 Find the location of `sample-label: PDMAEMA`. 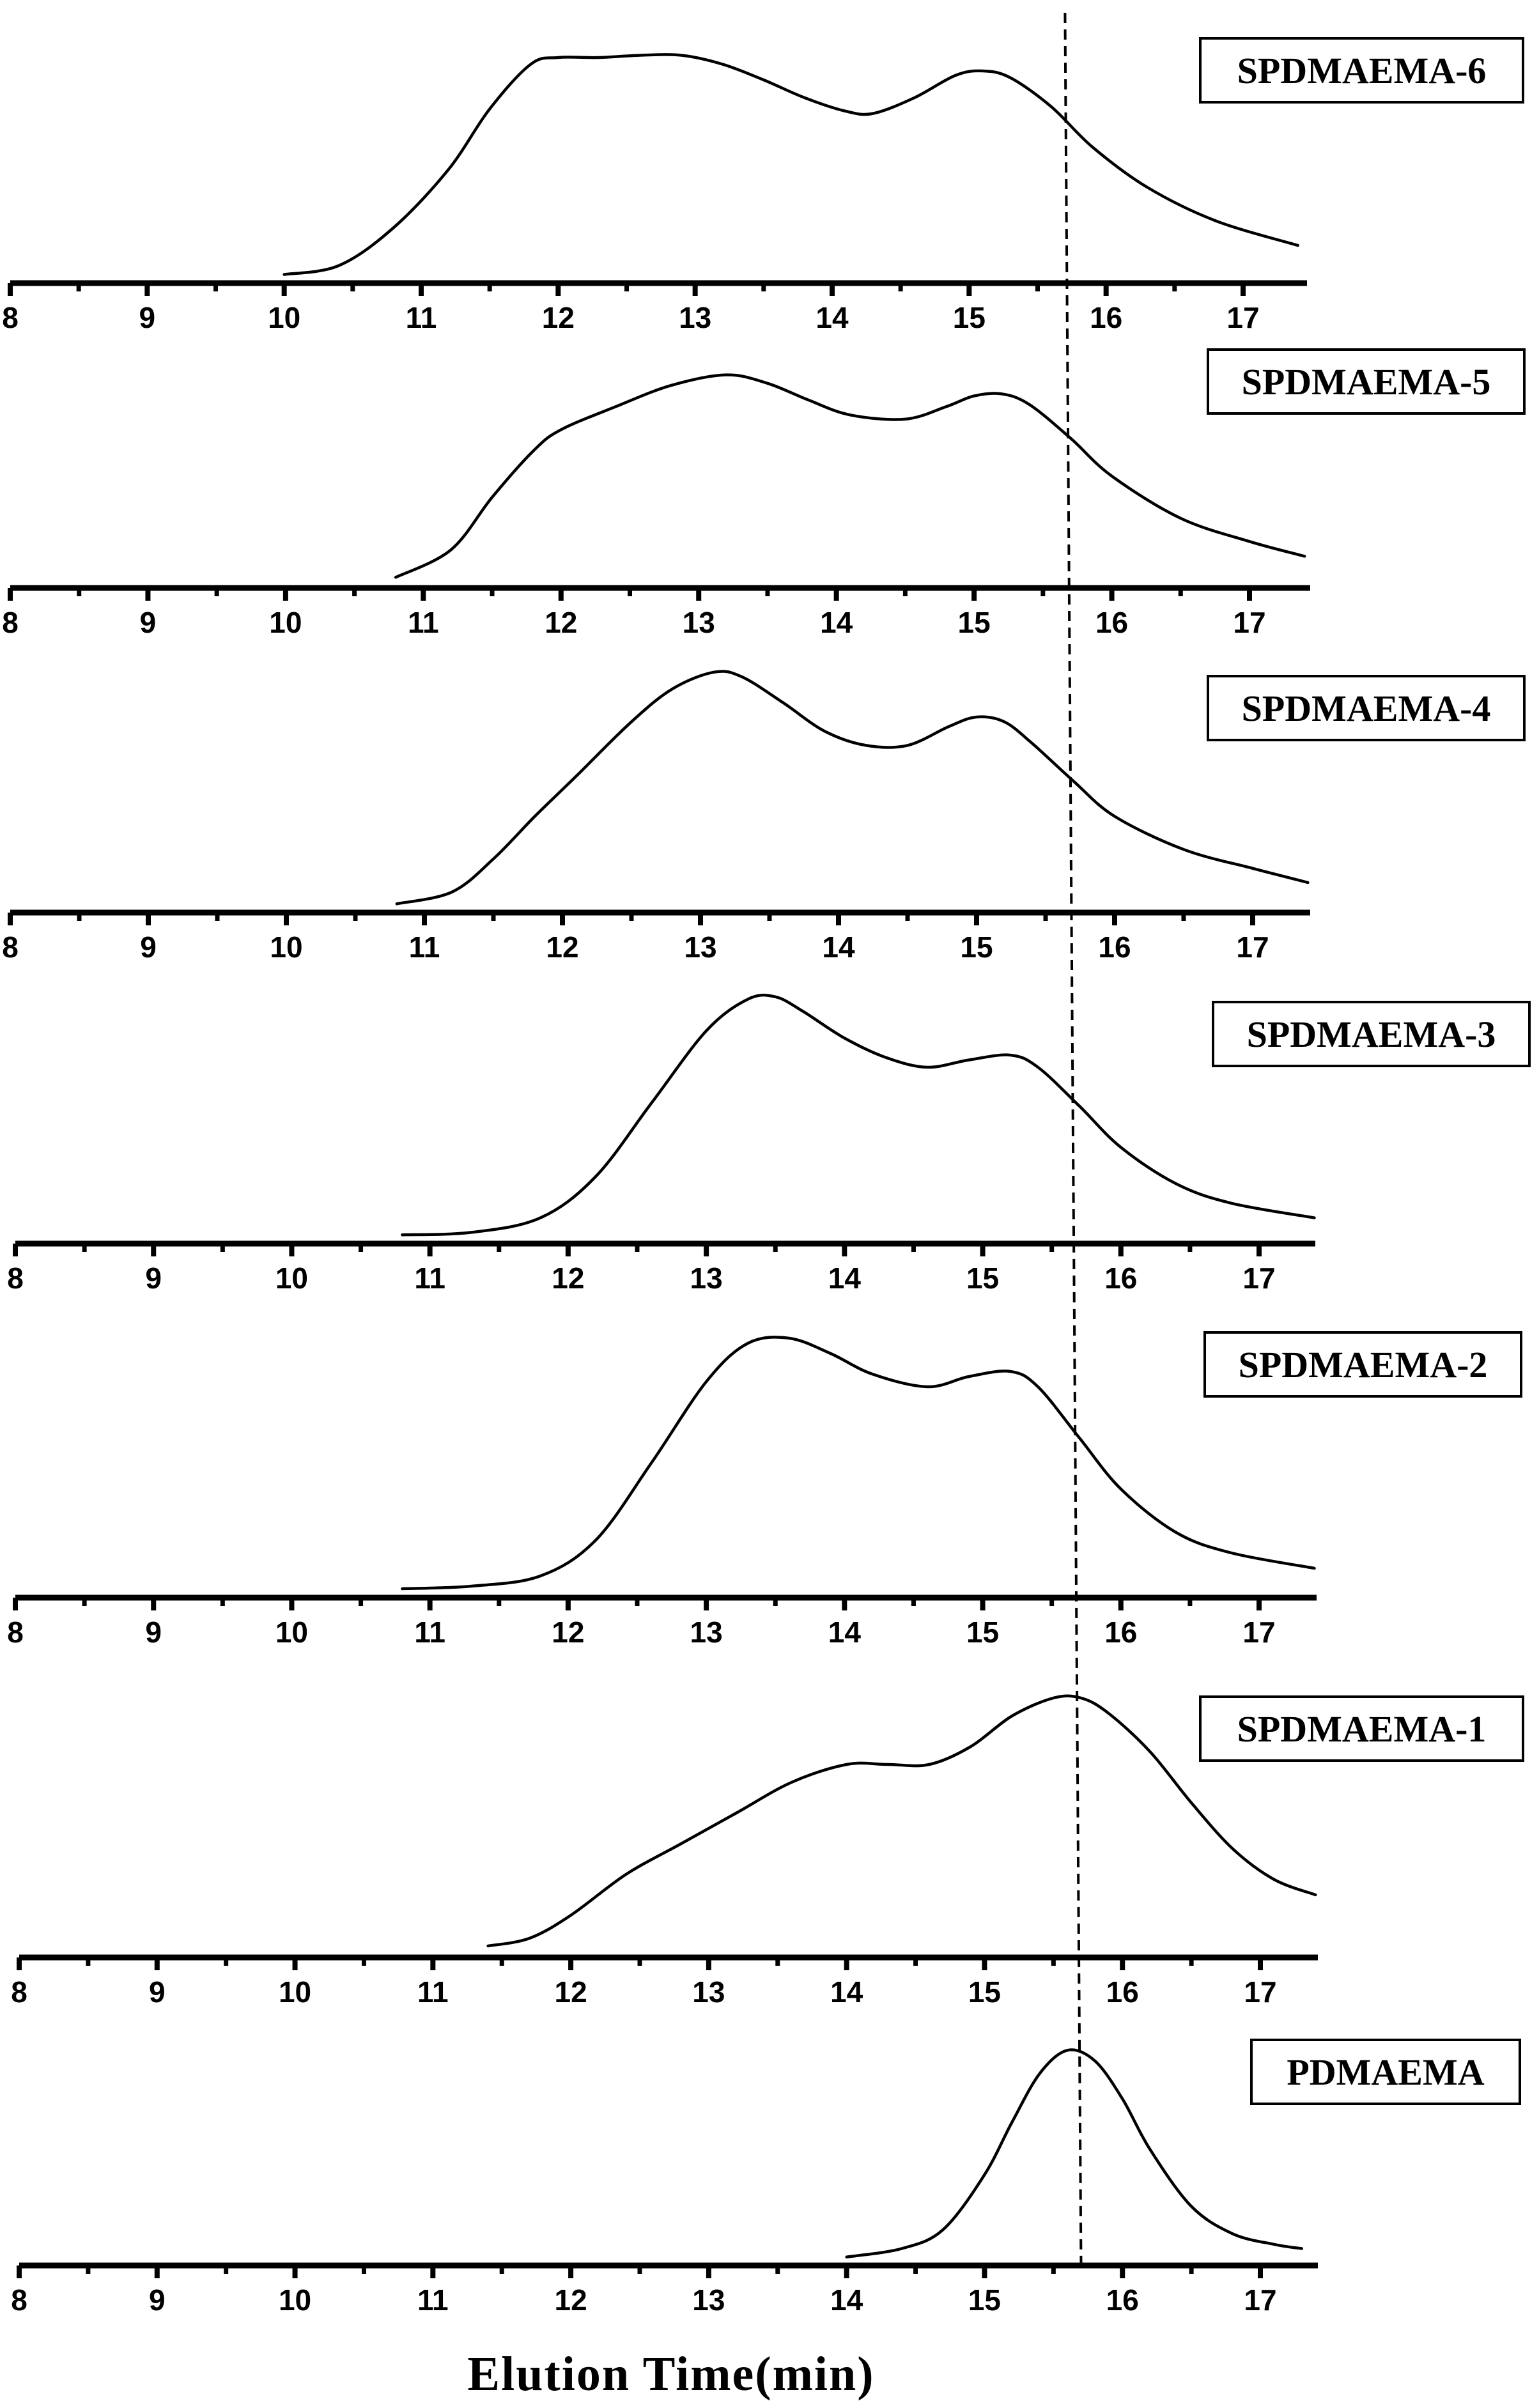

sample-label: PDMAEMA is located at coordinates (1385, 2072).